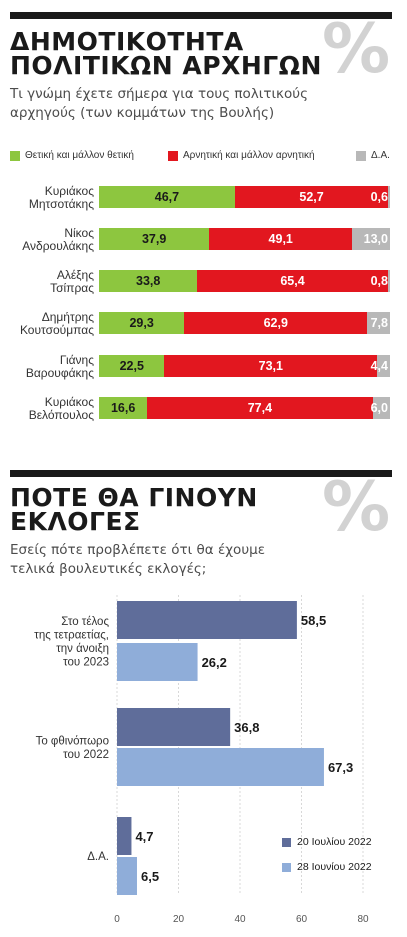  Describe the element at coordinates (334, 842) in the screenshot. I see `legend-label-jul20: 20 Ιουλίου 2022` at that location.